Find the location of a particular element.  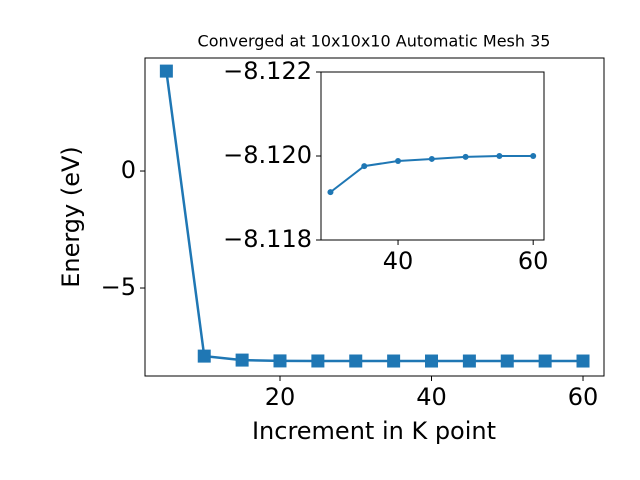

axes-frame is located at coordinates (432, 156).